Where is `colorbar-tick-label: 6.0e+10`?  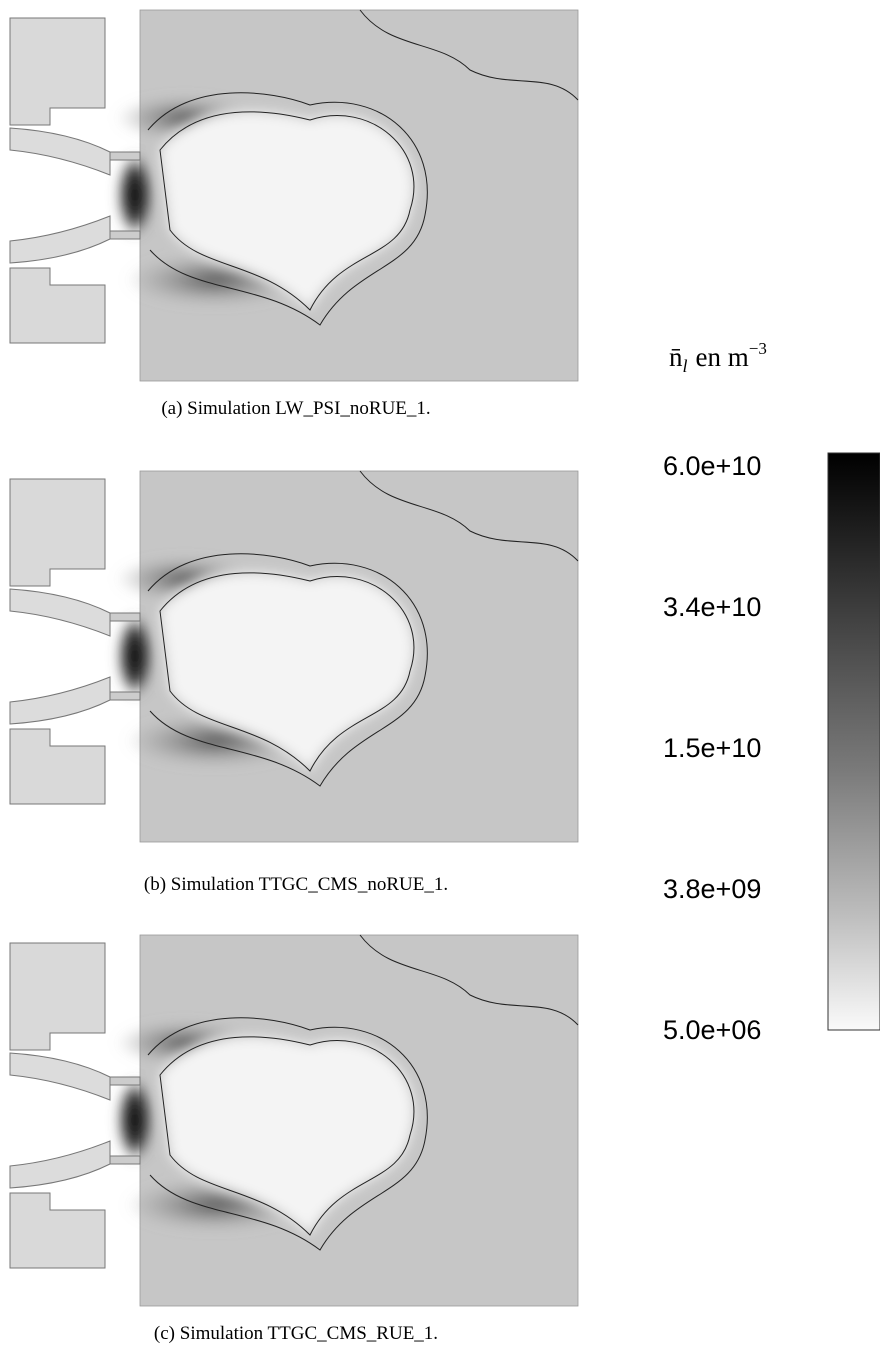
colorbar-tick-label: 6.0e+10 is located at coordinates (712, 466).